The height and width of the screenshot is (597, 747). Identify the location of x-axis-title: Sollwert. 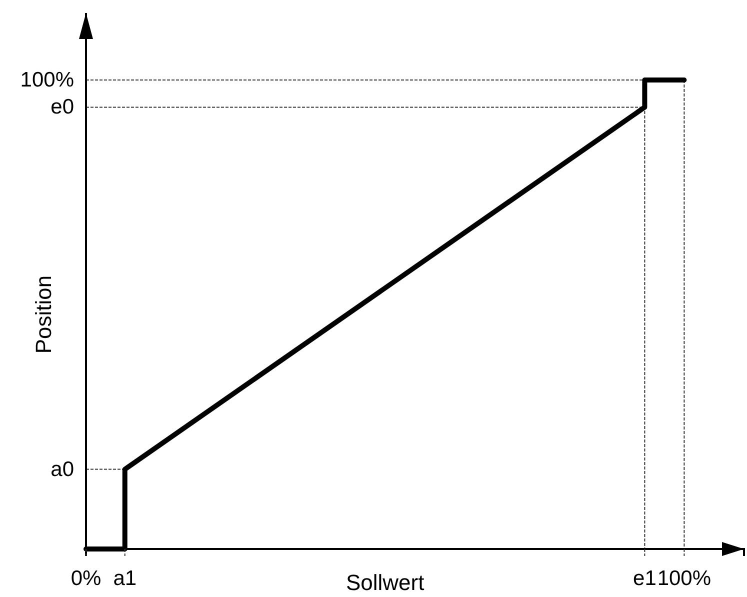
(385, 582).